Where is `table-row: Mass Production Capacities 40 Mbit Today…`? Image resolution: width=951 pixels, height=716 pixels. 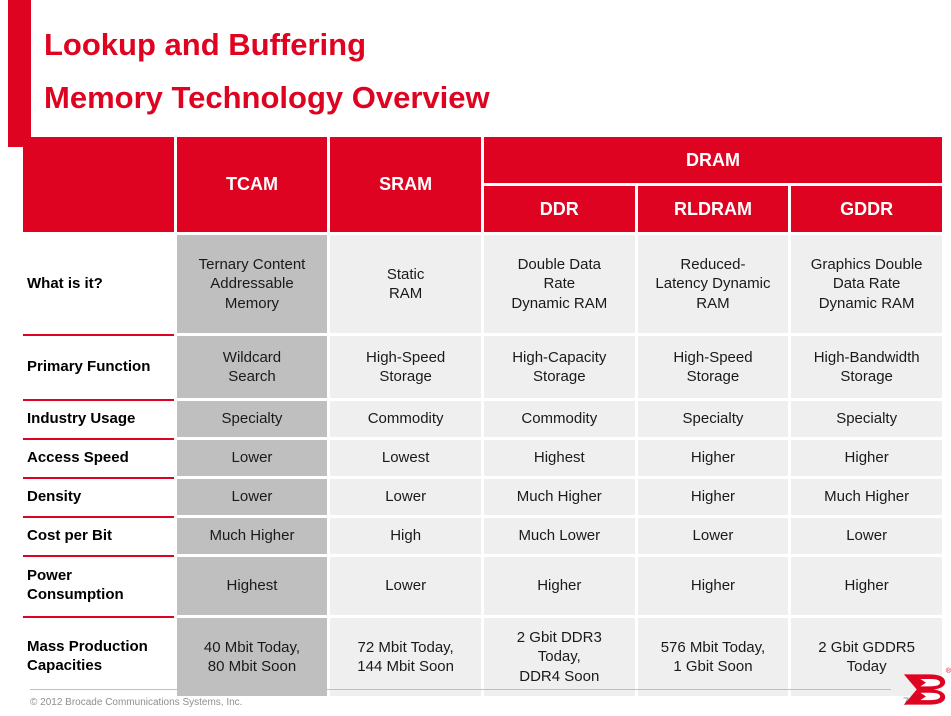
table-row: Mass Production Capacities 40 Mbit Today… is located at coordinates (482, 657).